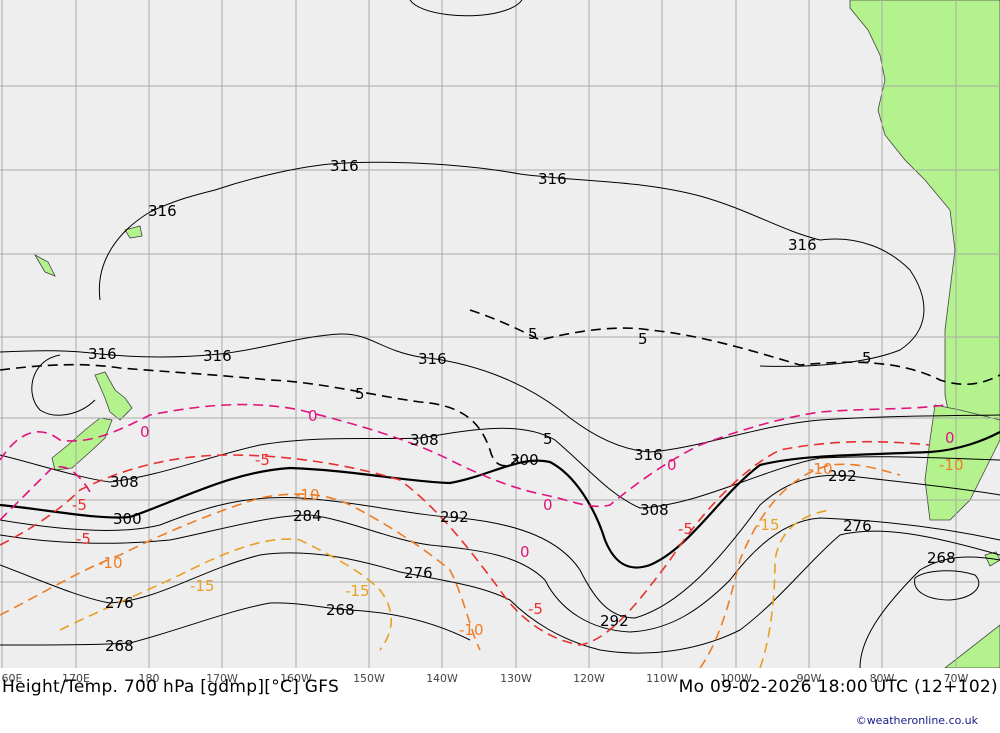  I want to click on contour-268-east, so click(929, 612).